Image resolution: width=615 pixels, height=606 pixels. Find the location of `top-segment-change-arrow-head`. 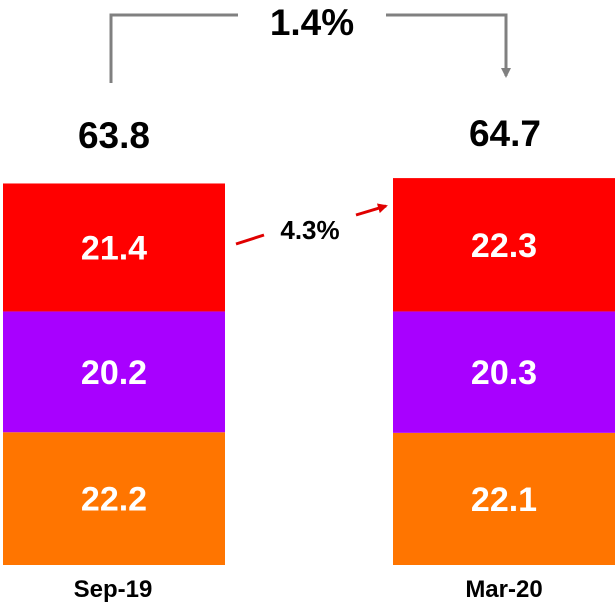

top-segment-change-arrow-head is located at coordinates (371, 210).